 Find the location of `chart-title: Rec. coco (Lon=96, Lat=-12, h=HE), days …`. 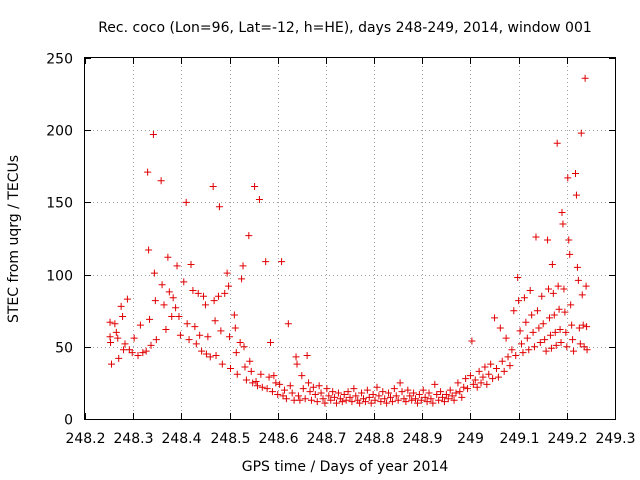

chart-title: Rec. coco (Lon=96, Lat=-12, h=HE), days … is located at coordinates (345, 28).